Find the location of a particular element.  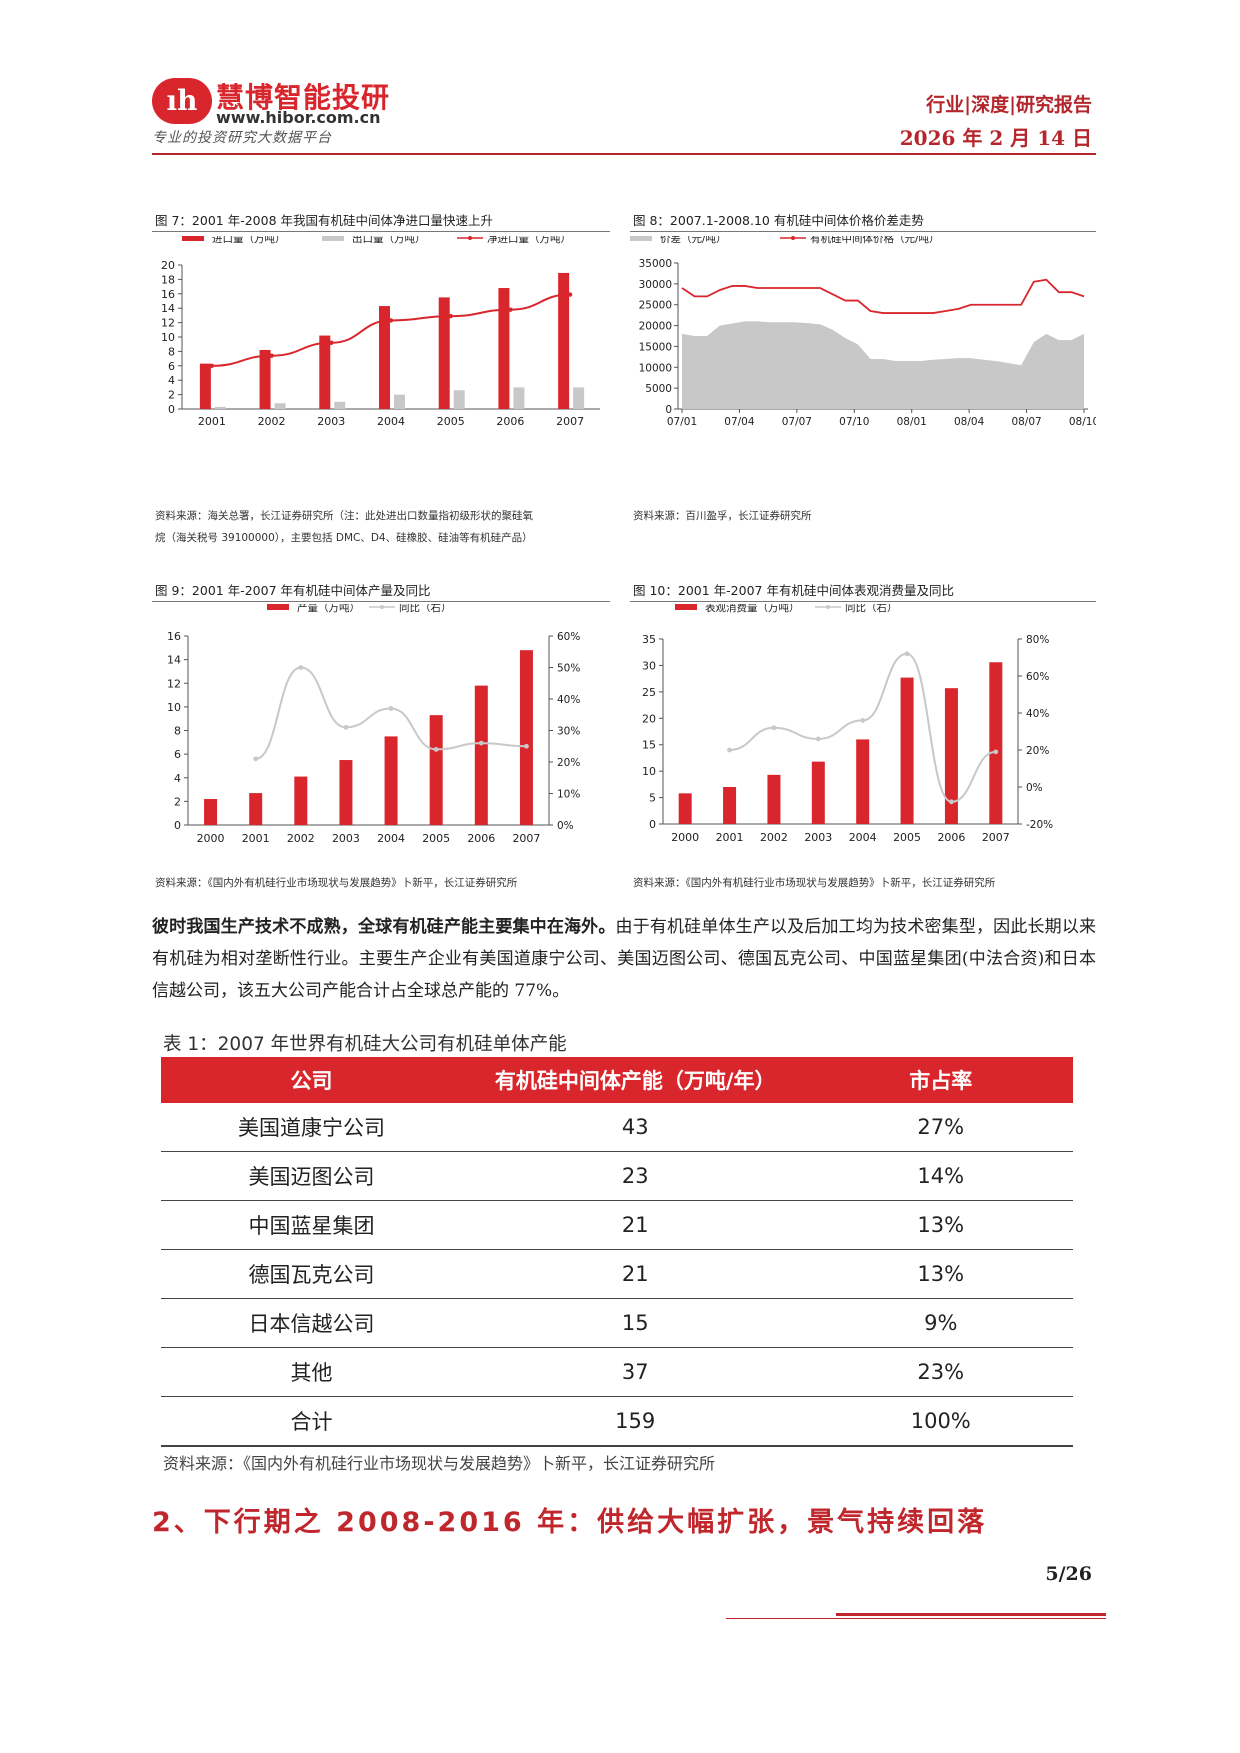

y-tick-label: 5 is located at coordinates (652, 798).